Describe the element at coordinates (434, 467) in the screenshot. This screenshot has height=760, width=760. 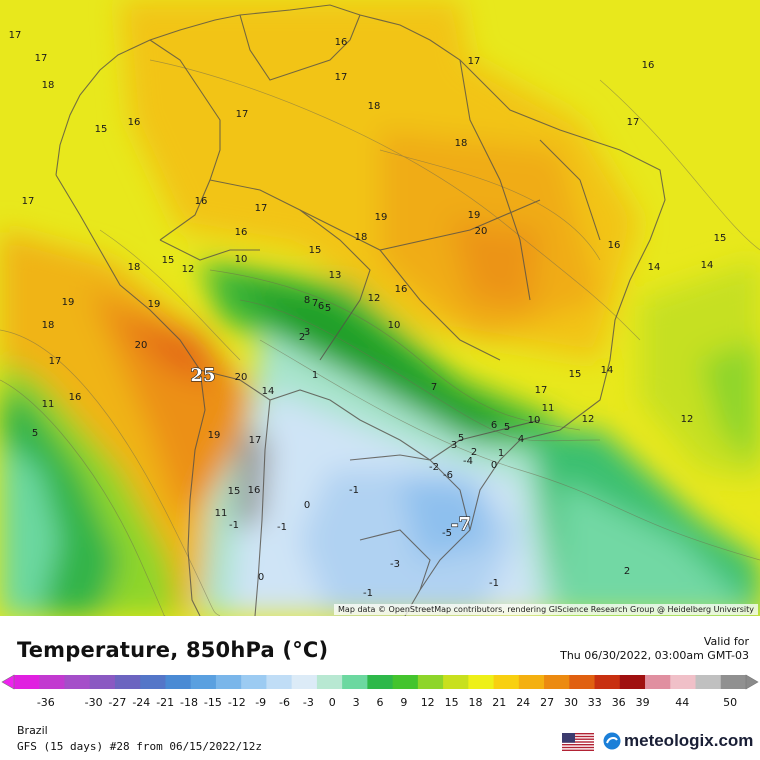
I see `isotherm-label: -2` at that location.